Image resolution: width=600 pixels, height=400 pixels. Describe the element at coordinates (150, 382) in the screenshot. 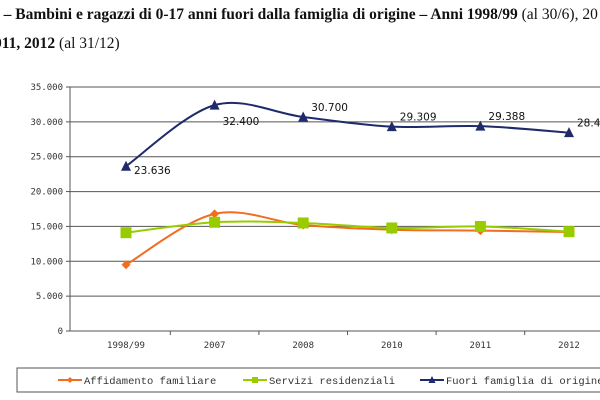

I see `legend-label: Affidamento familiare` at that location.